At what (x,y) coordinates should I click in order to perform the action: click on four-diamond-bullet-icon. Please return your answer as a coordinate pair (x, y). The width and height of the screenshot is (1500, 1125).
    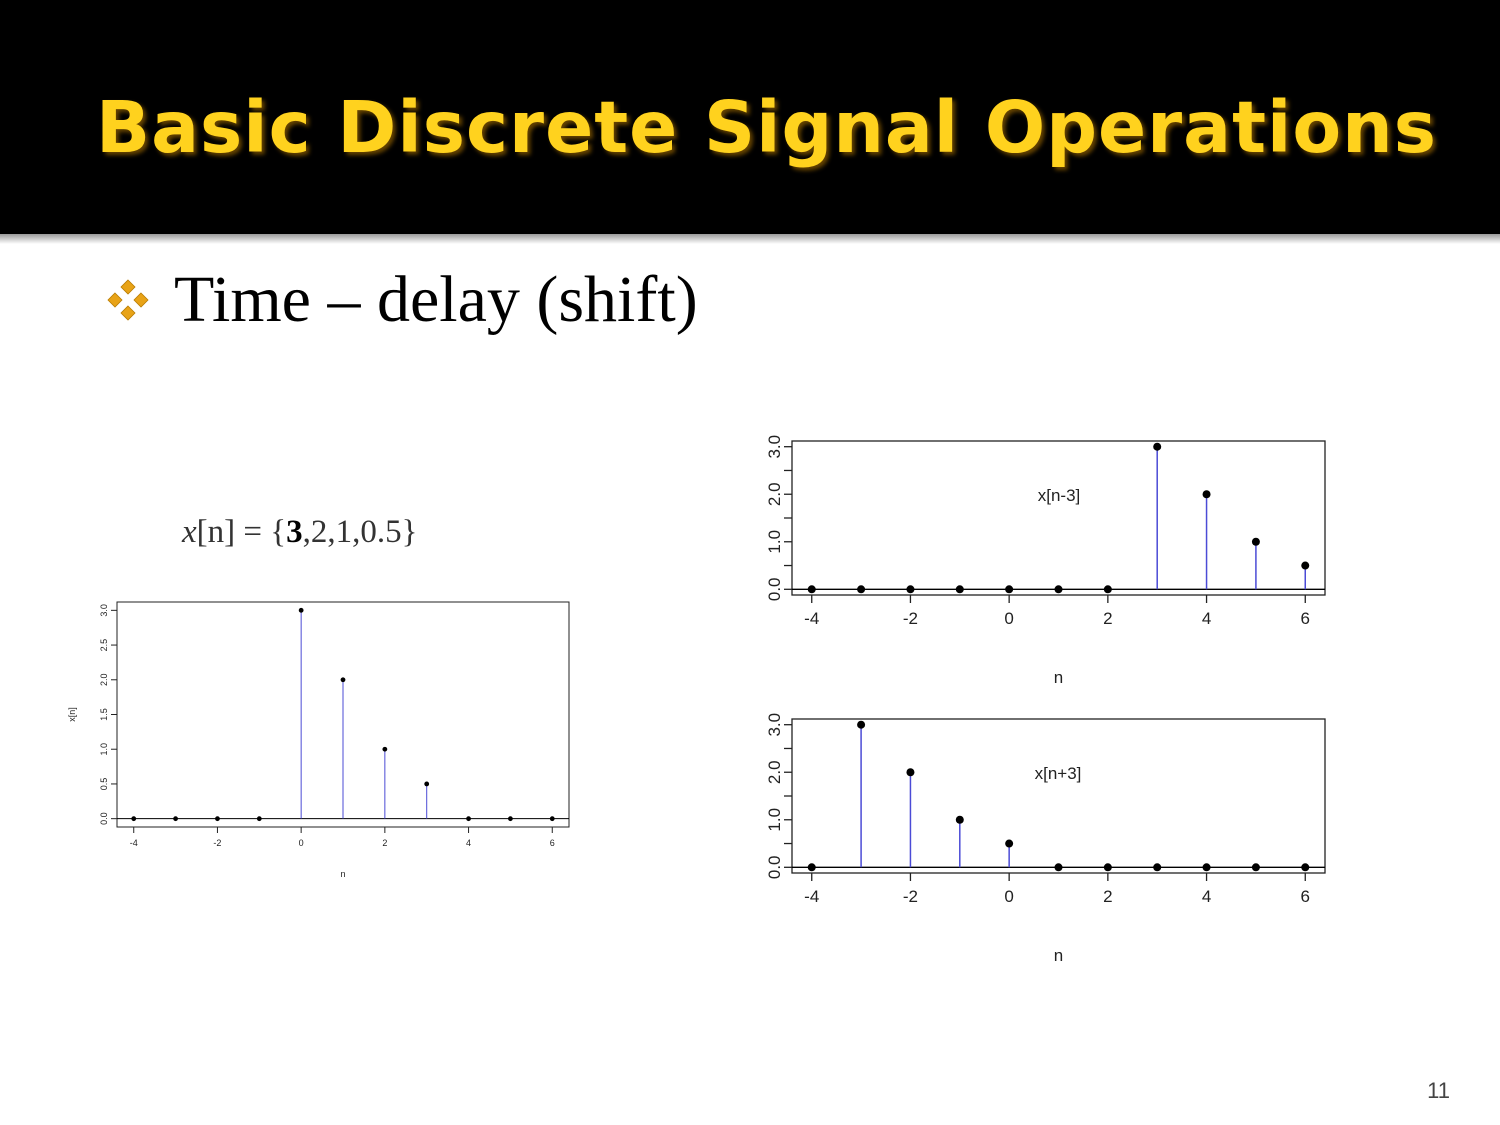
    Looking at the image, I should click on (128, 300).